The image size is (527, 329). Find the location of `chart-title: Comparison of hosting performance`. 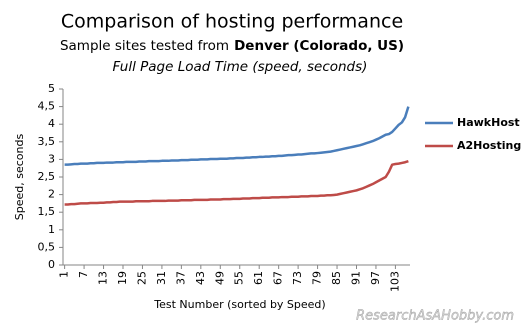

chart-title: Comparison of hosting performance is located at coordinates (232, 22).